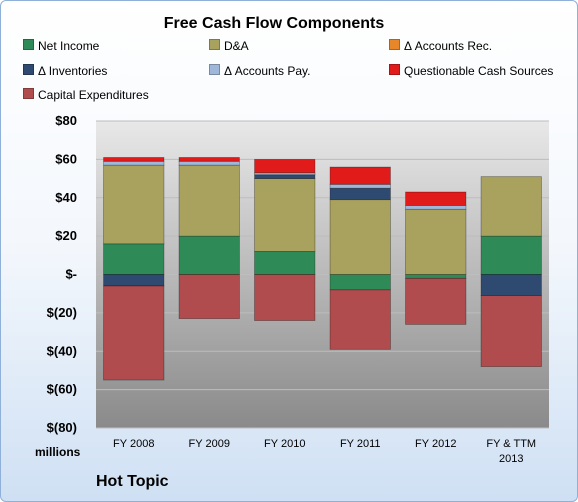  What do you see at coordinates (284, 444) in the screenshot?
I see `x-tick-label: FY 2010` at bounding box center [284, 444].